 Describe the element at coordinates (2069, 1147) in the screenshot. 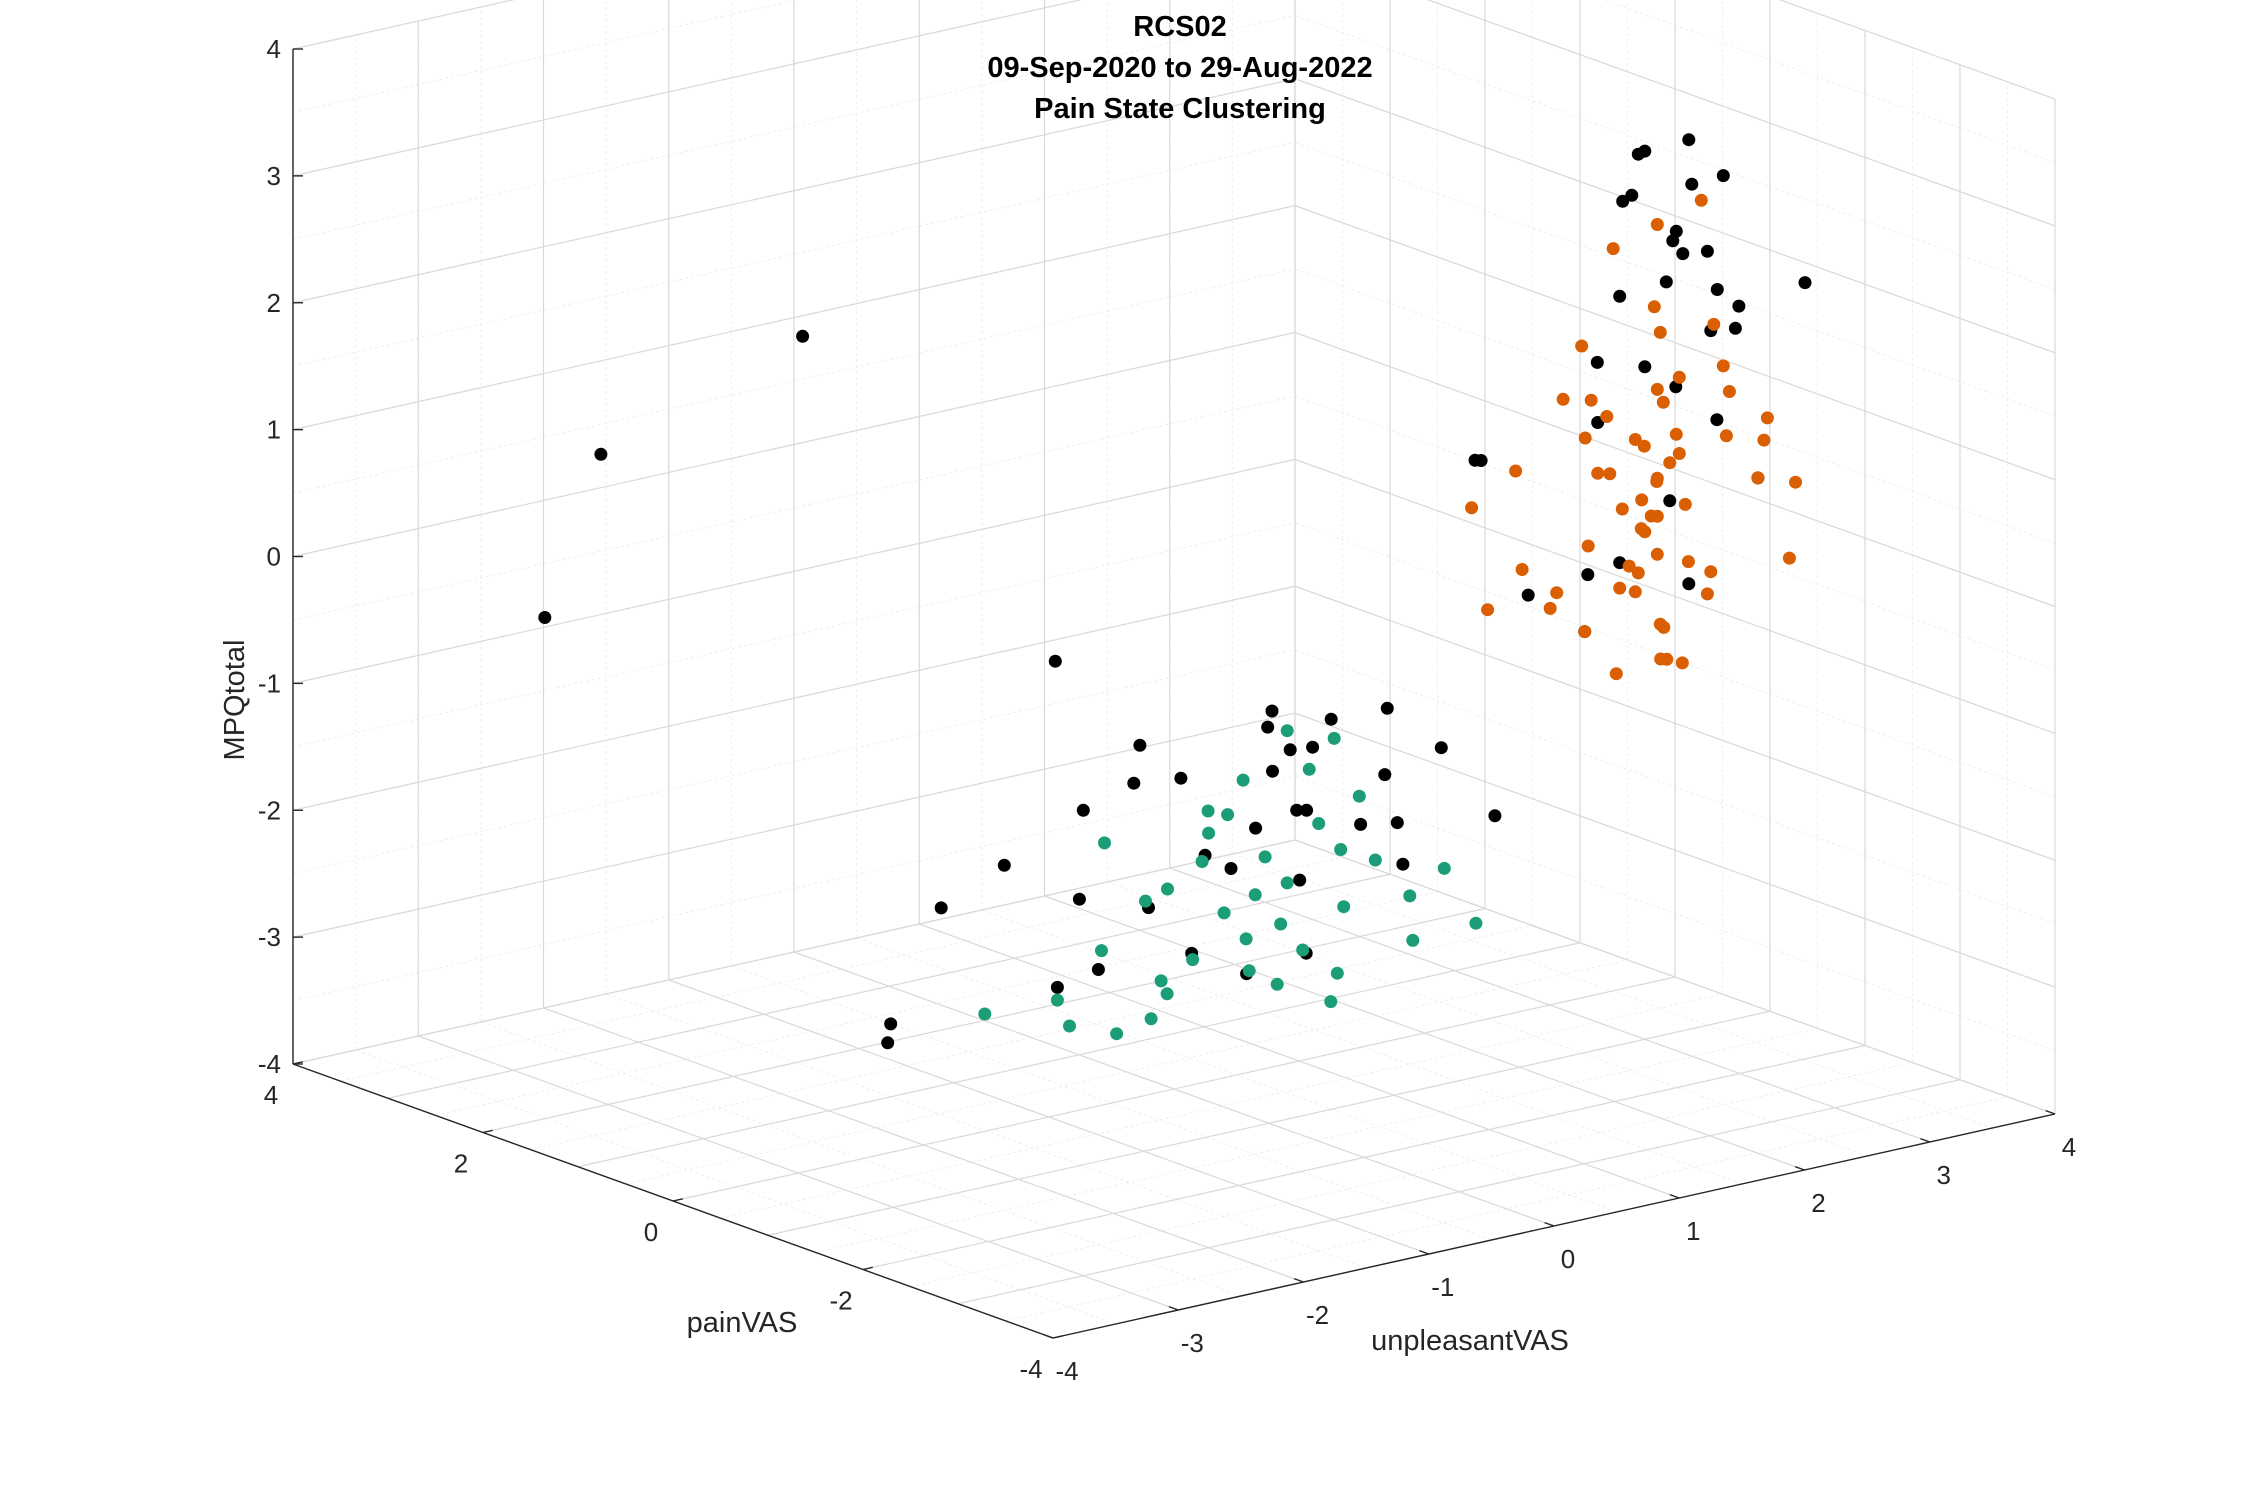

I see `x-tick-label: 4` at that location.